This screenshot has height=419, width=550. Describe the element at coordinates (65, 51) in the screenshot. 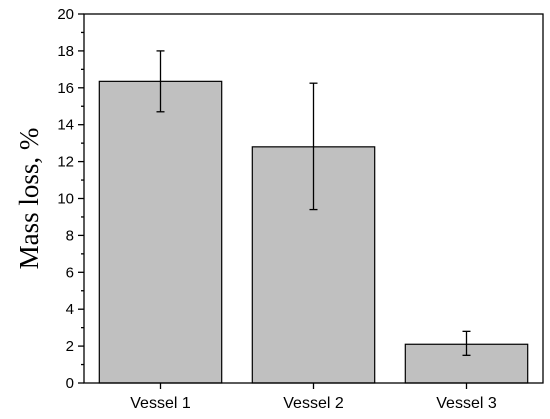

I see `y-tick-label: 18` at that location.